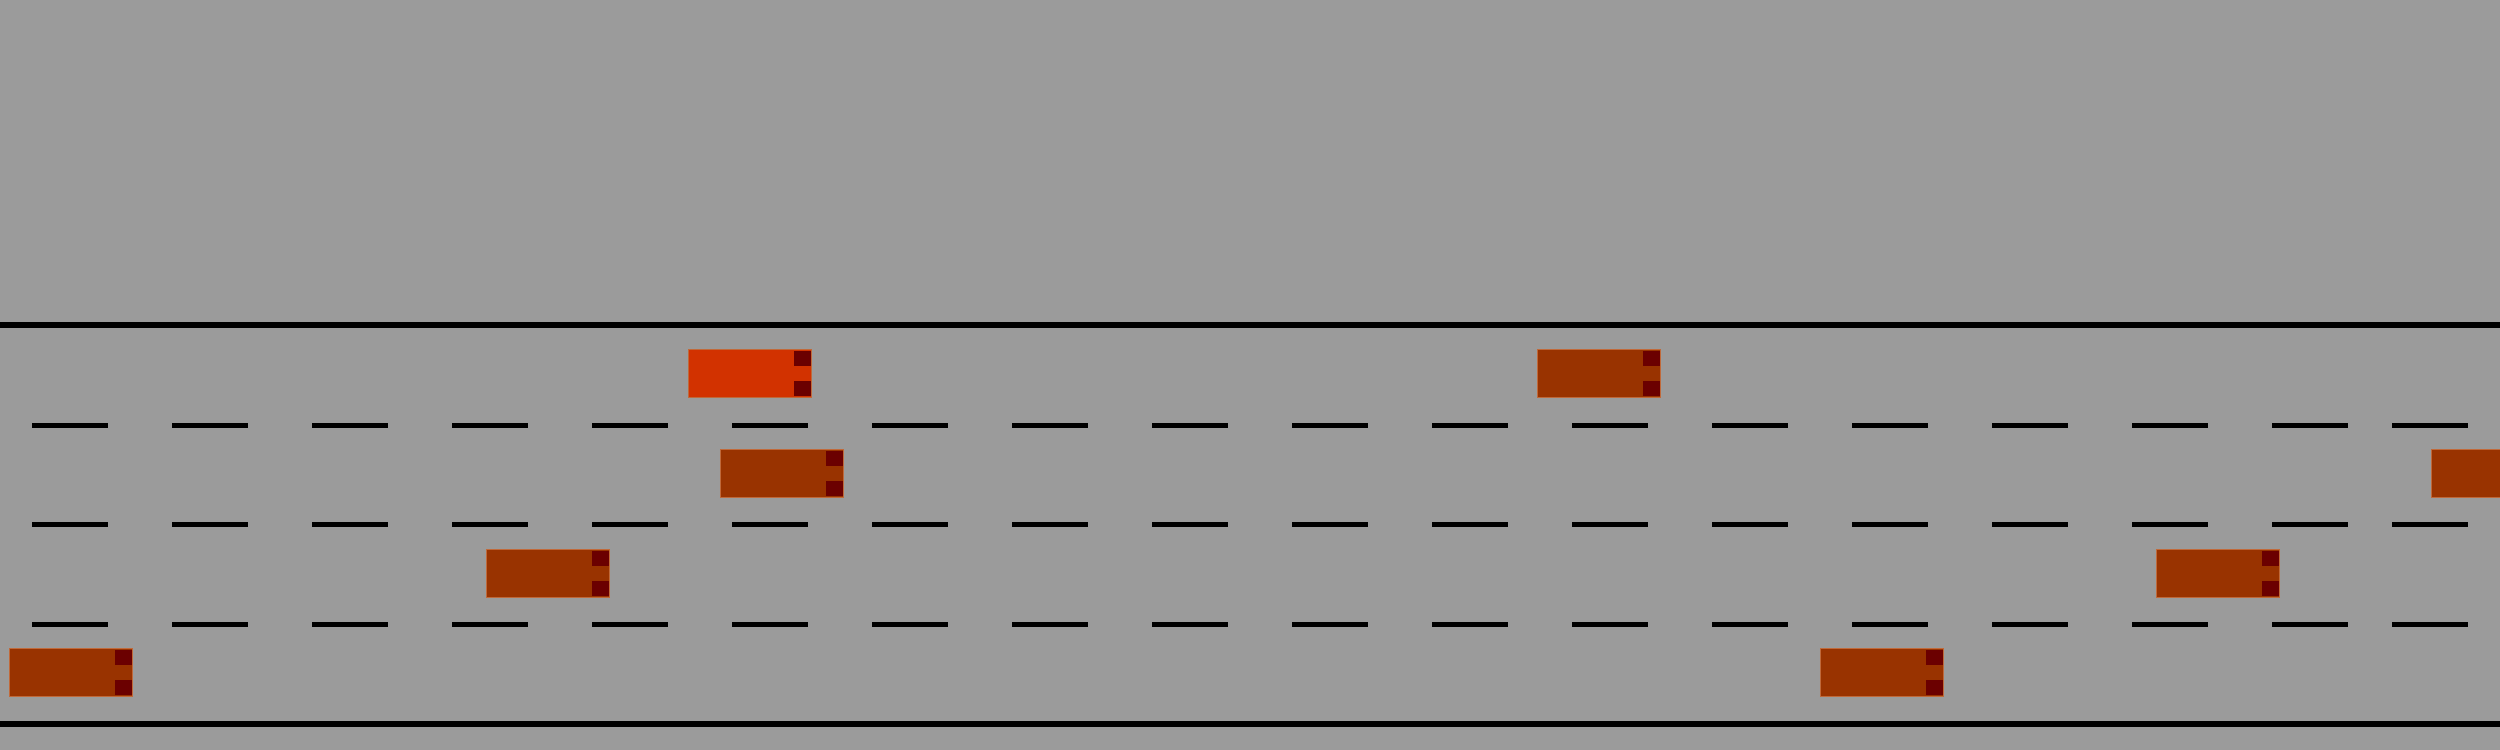  Describe the element at coordinates (1250, 325) in the screenshot. I see `road-edge-top` at that location.